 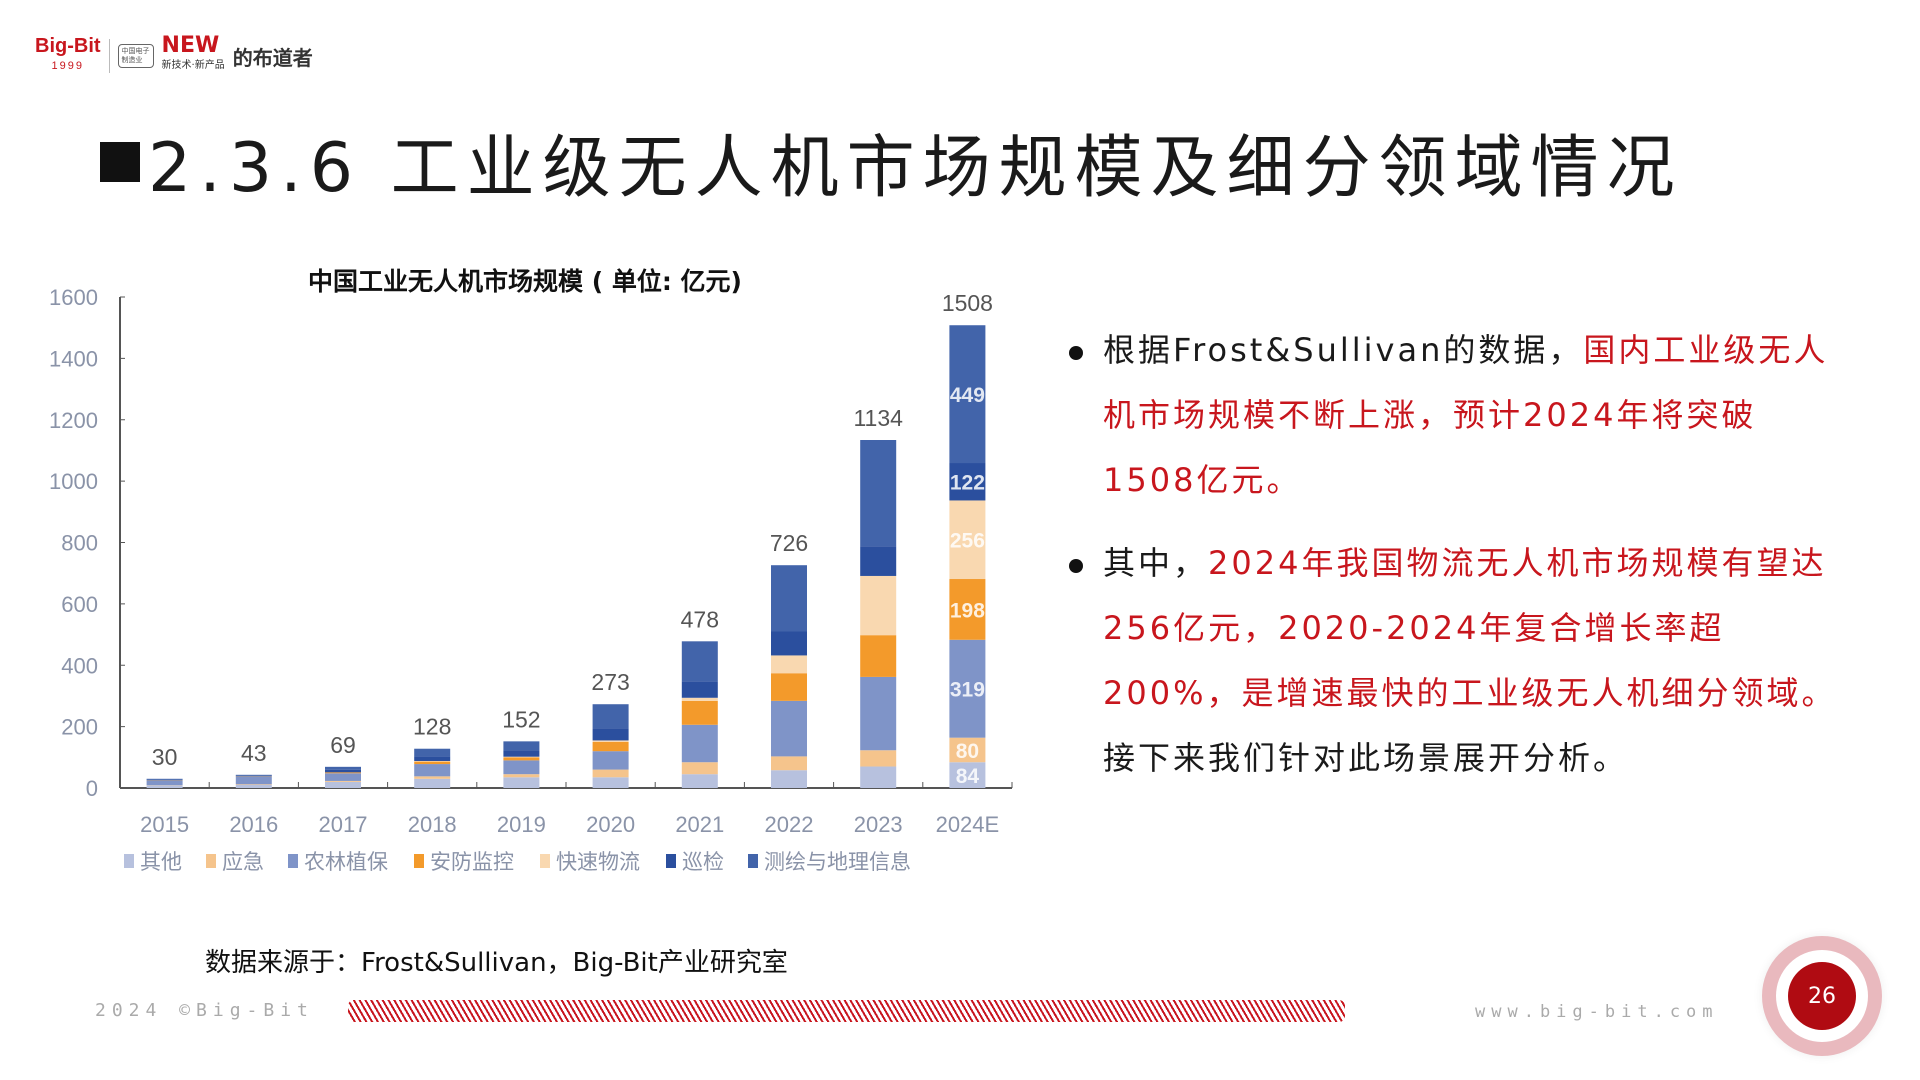 I want to click on segment-label: 319, so click(x=967, y=690).